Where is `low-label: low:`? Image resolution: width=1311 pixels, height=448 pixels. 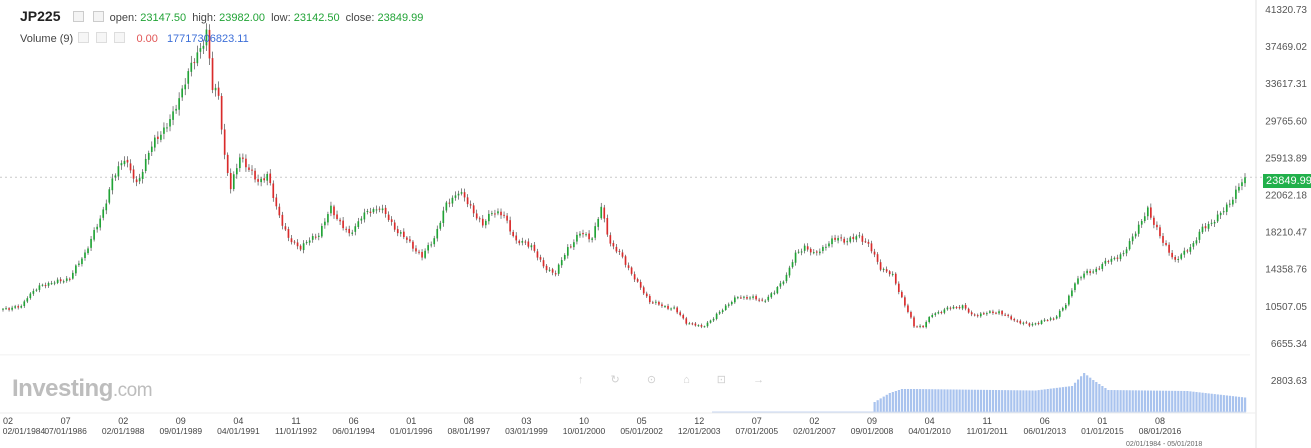 low-label: low: is located at coordinates (281, 18).